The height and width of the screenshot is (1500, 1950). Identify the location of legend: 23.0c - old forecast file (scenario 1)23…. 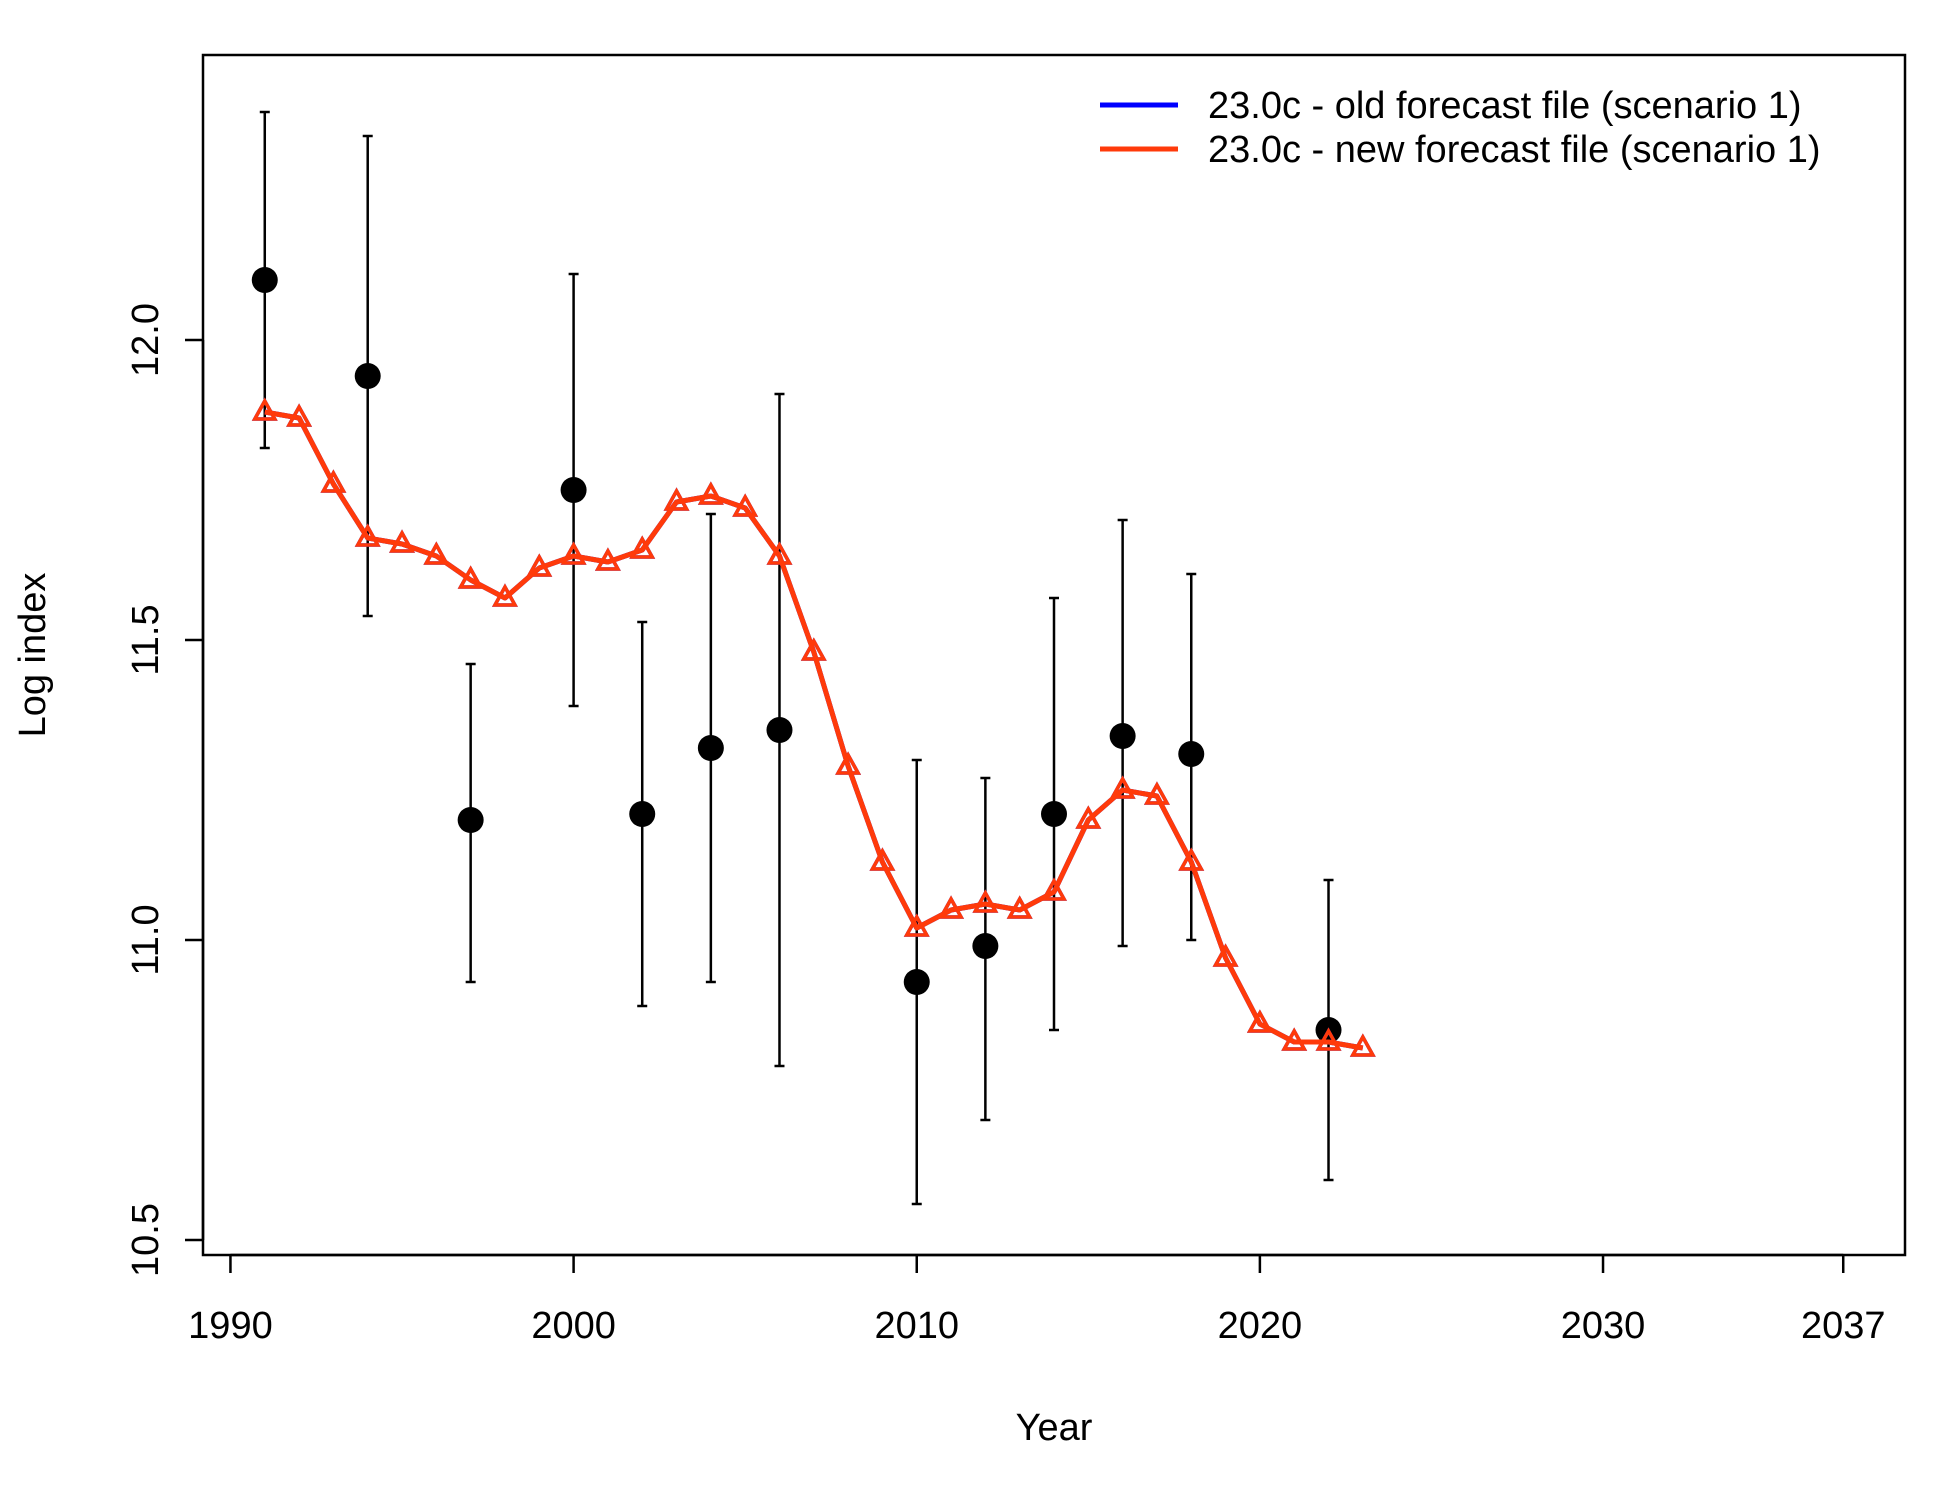
(1460, 128).